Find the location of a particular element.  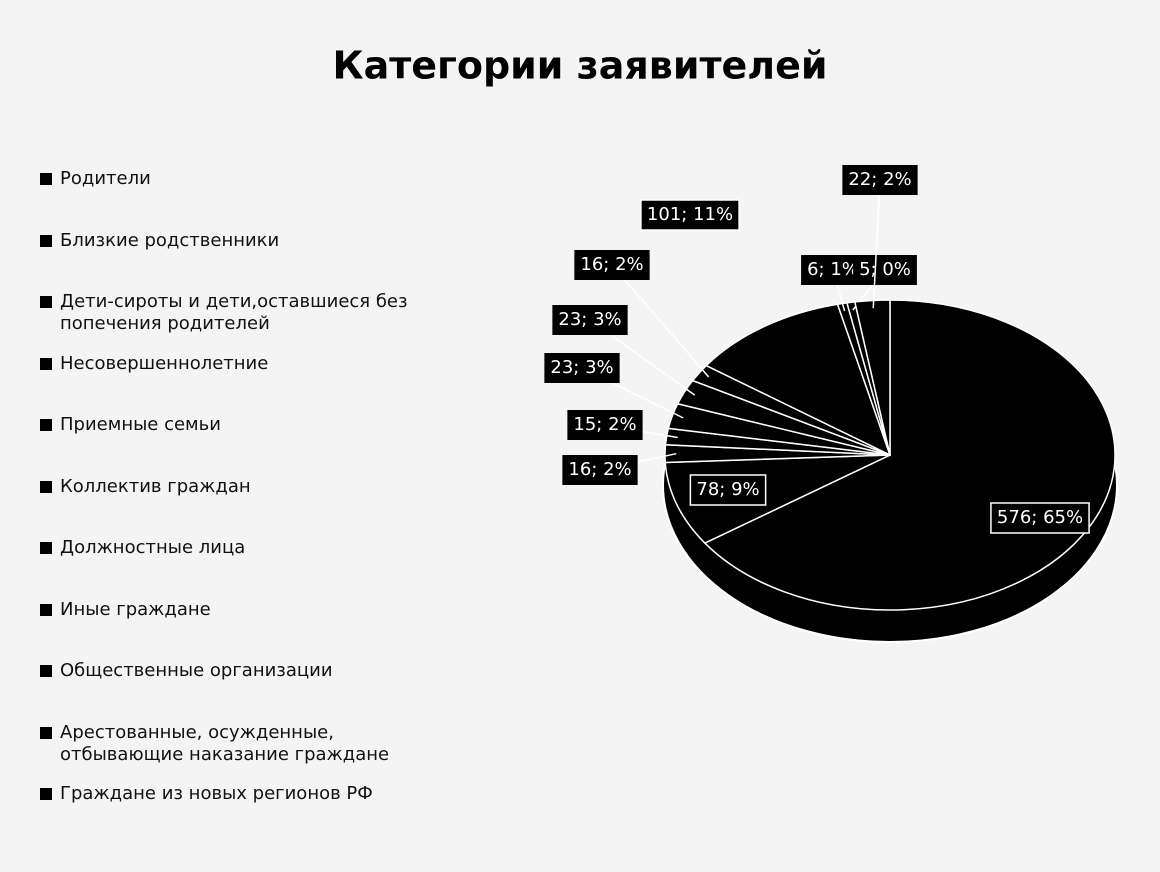

legend-label: Общественные организации is located at coordinates (196, 670).